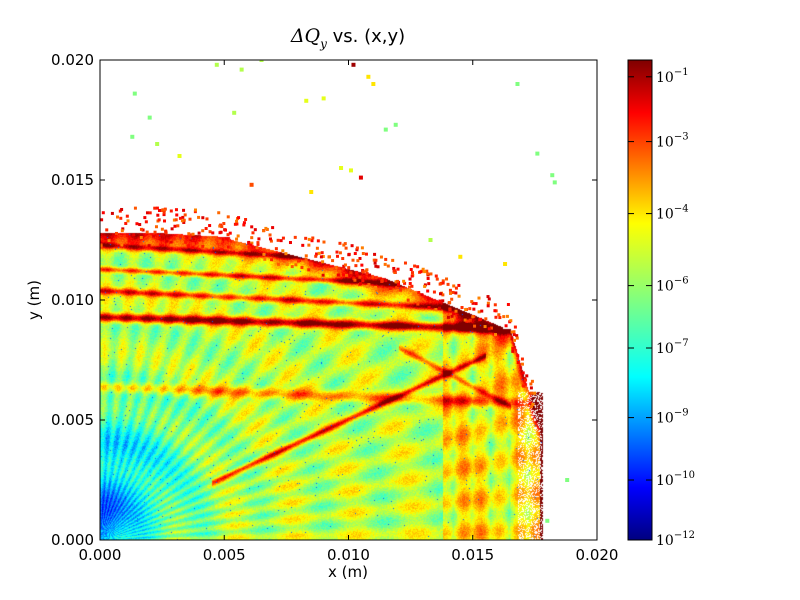 Image resolution: width=800 pixels, height=600 pixels. Describe the element at coordinates (675, 539) in the screenshot. I see `colorbar-tick-label: 10⁻¹²` at that location.